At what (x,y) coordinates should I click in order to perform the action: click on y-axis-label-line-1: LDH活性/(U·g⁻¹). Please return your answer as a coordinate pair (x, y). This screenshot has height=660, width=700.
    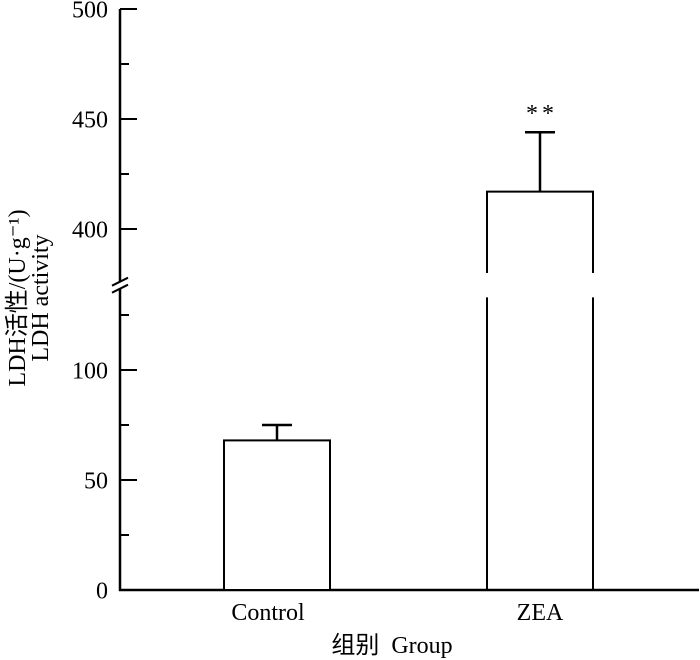
    Looking at the image, I should click on (17, 297).